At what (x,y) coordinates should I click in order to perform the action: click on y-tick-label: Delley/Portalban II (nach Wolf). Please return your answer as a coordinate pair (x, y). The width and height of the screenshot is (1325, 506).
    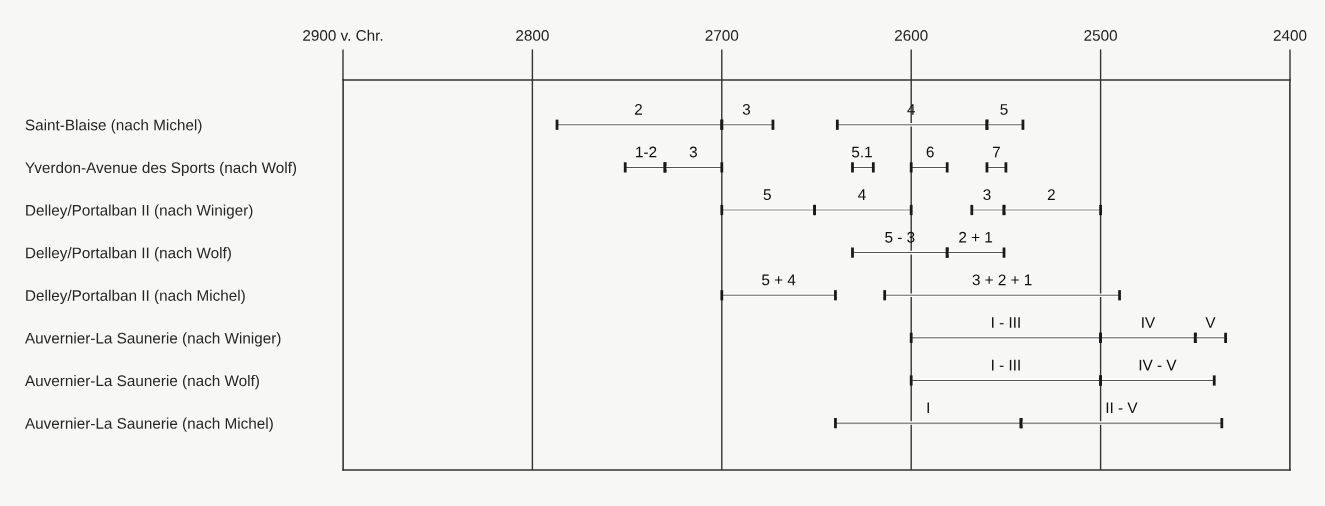
    Looking at the image, I should click on (128, 254).